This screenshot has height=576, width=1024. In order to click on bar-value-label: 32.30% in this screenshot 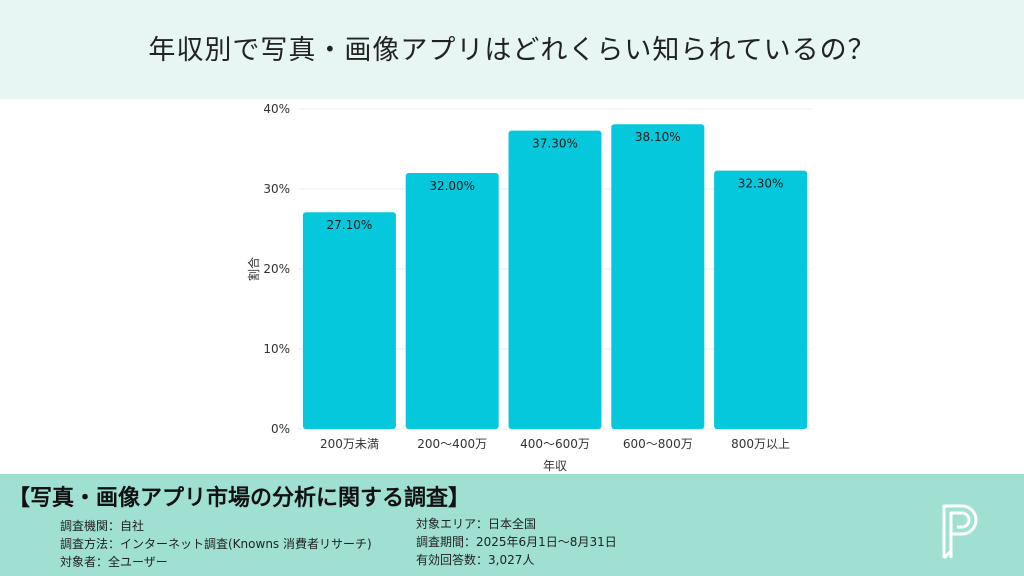, I will do `click(761, 184)`.